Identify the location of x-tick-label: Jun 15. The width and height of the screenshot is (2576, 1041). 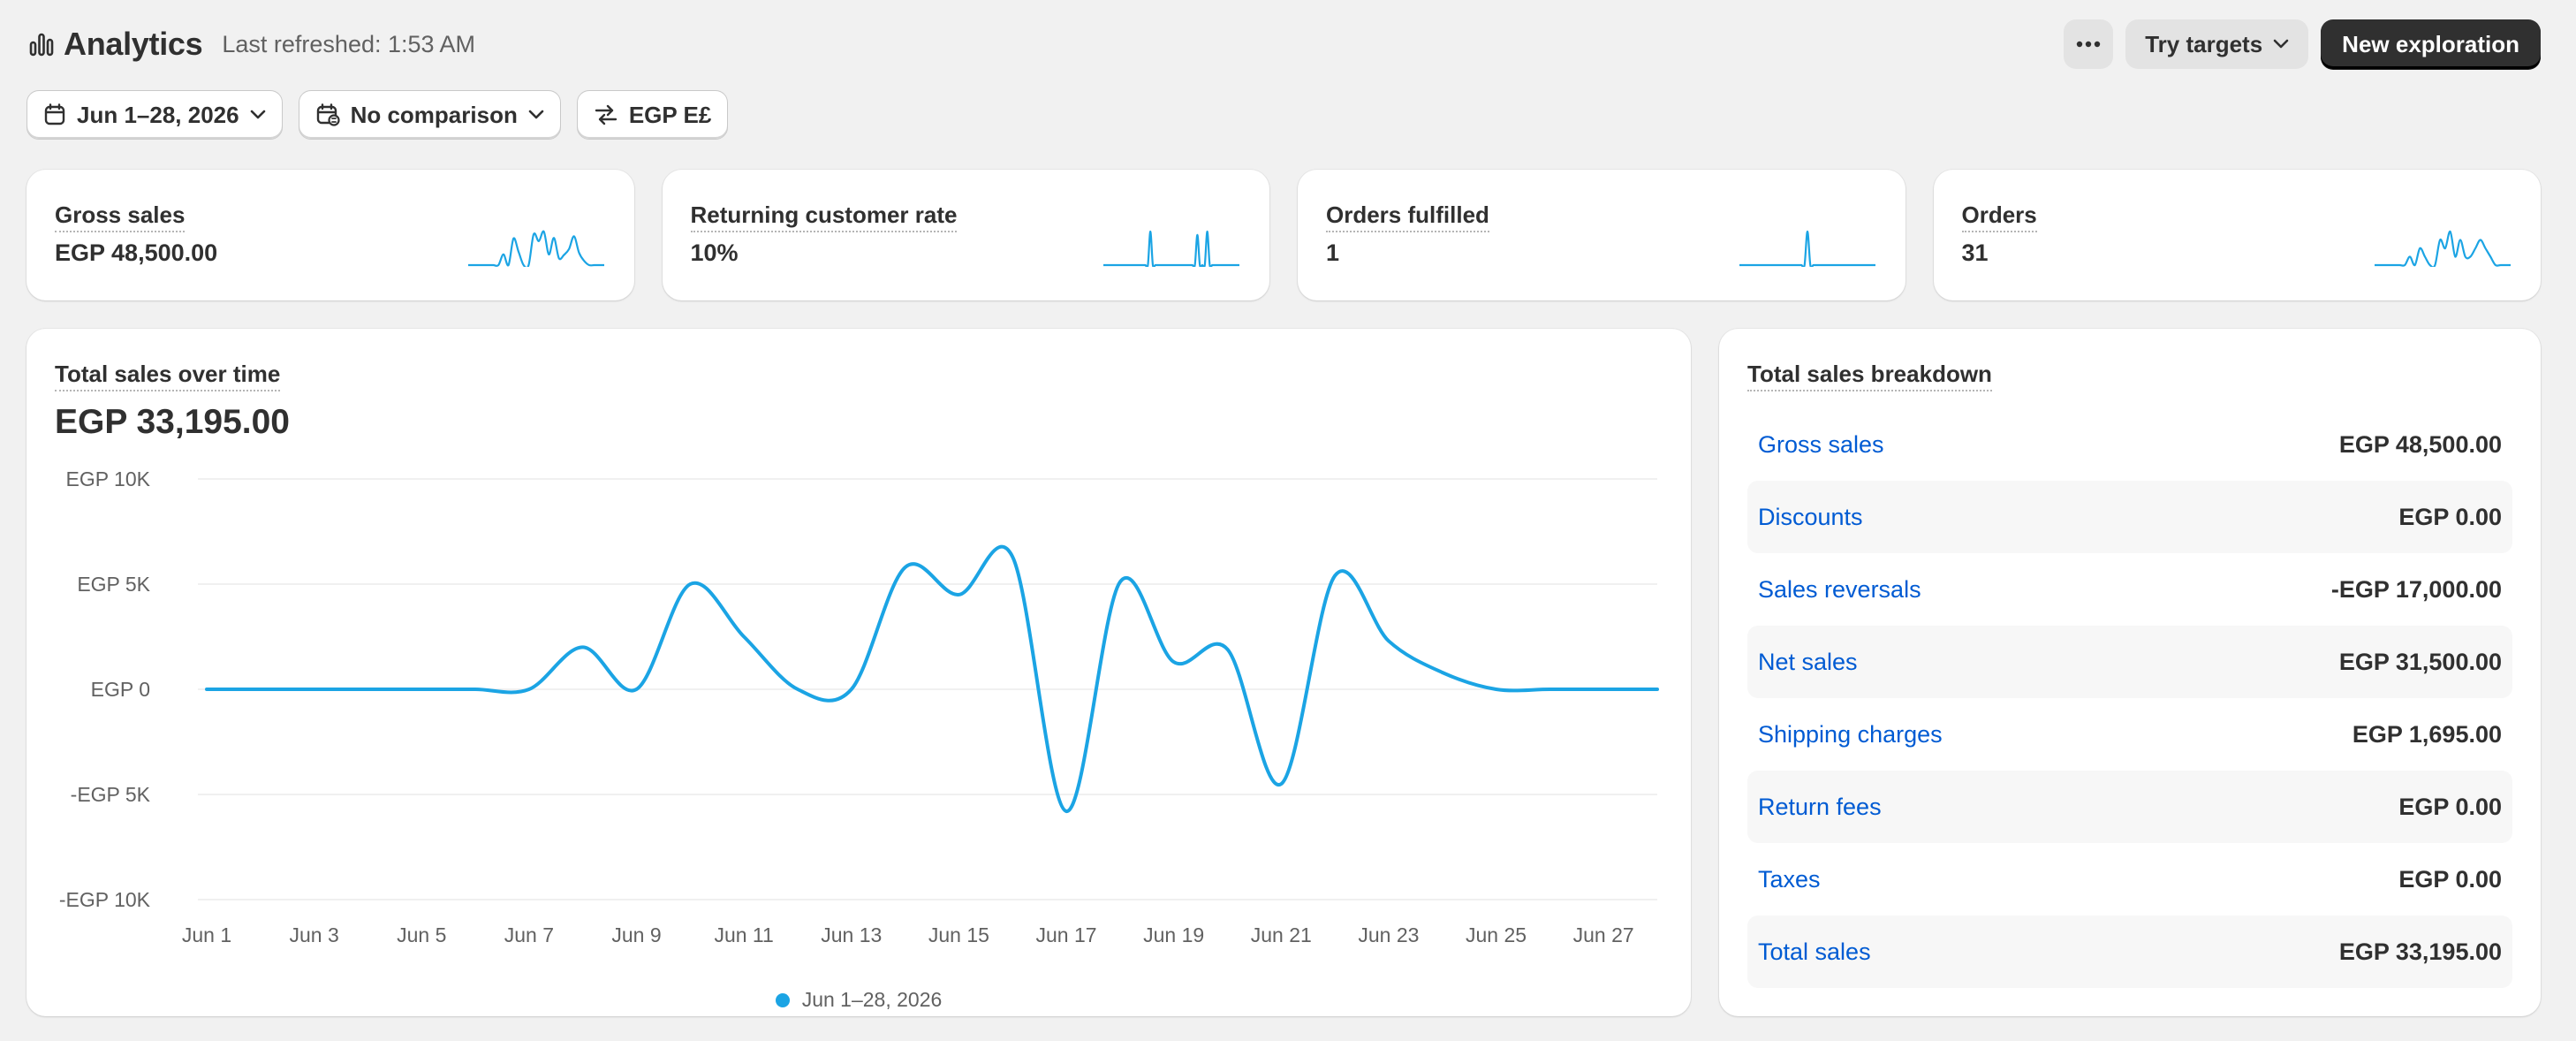
(959, 934).